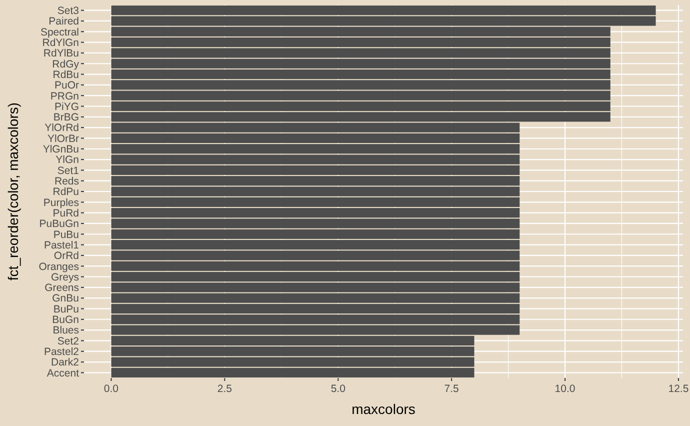 The width and height of the screenshot is (690, 426). Describe the element at coordinates (65, 96) in the screenshot. I see `y-tick-label: PRGn` at that location.